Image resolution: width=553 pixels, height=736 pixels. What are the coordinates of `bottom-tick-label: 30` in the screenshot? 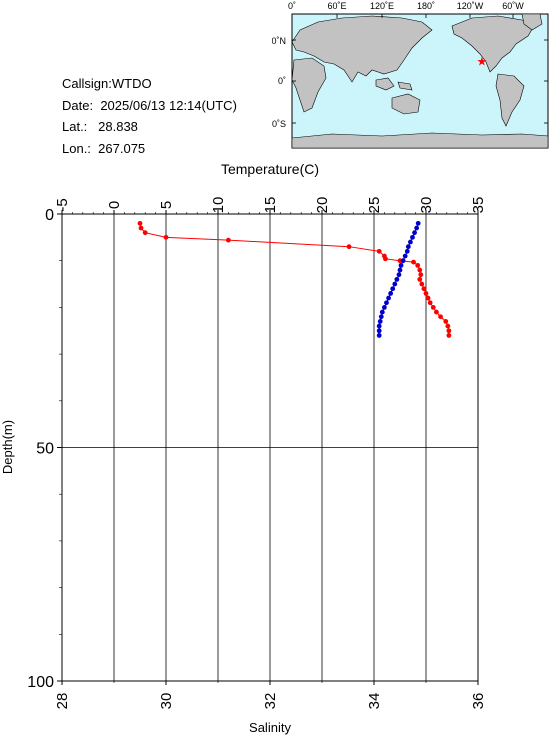 It's located at (166, 701).